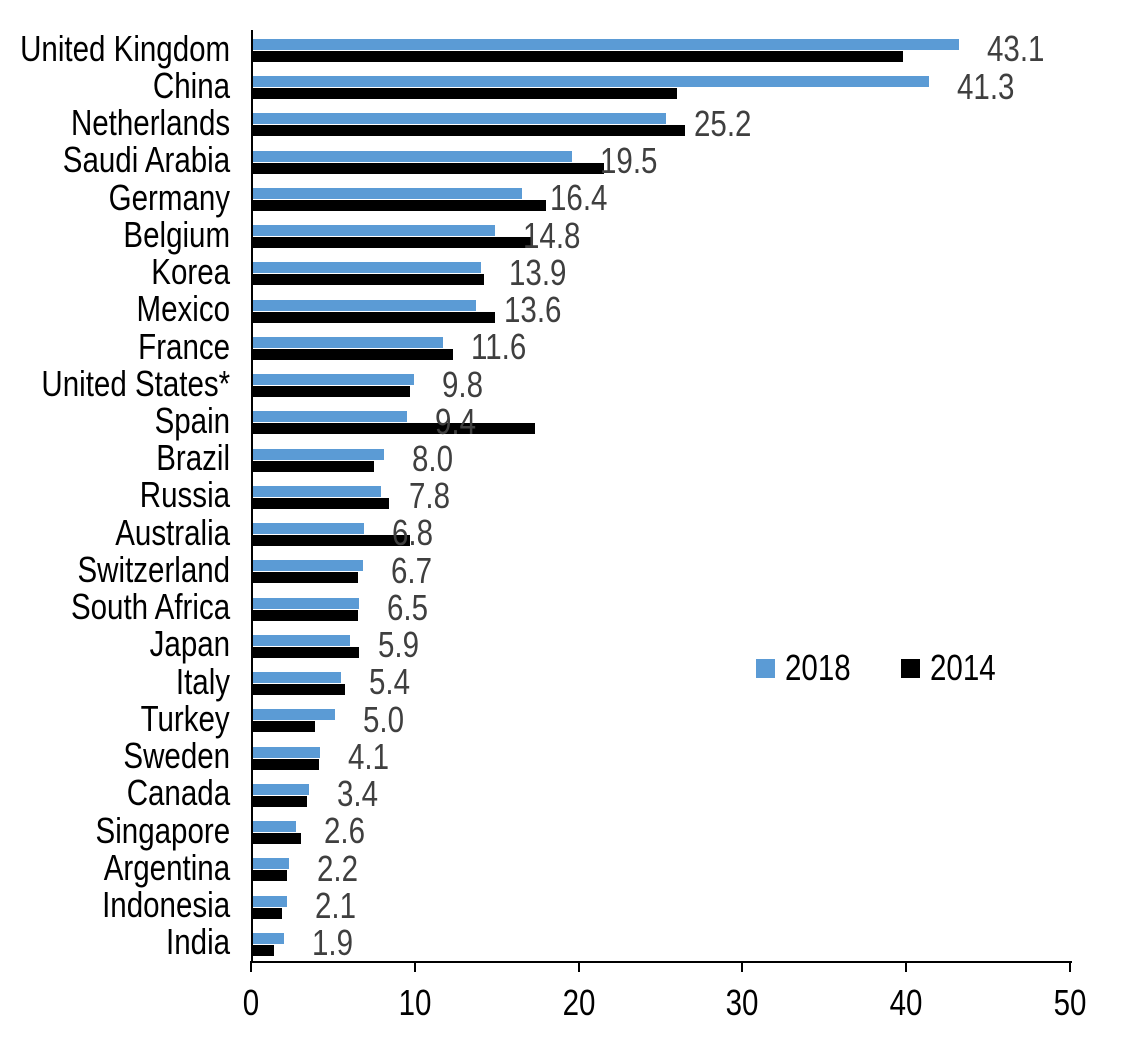  Describe the element at coordinates (662, 197) in the screenshot. I see `bar-group: 16.4` at that location.